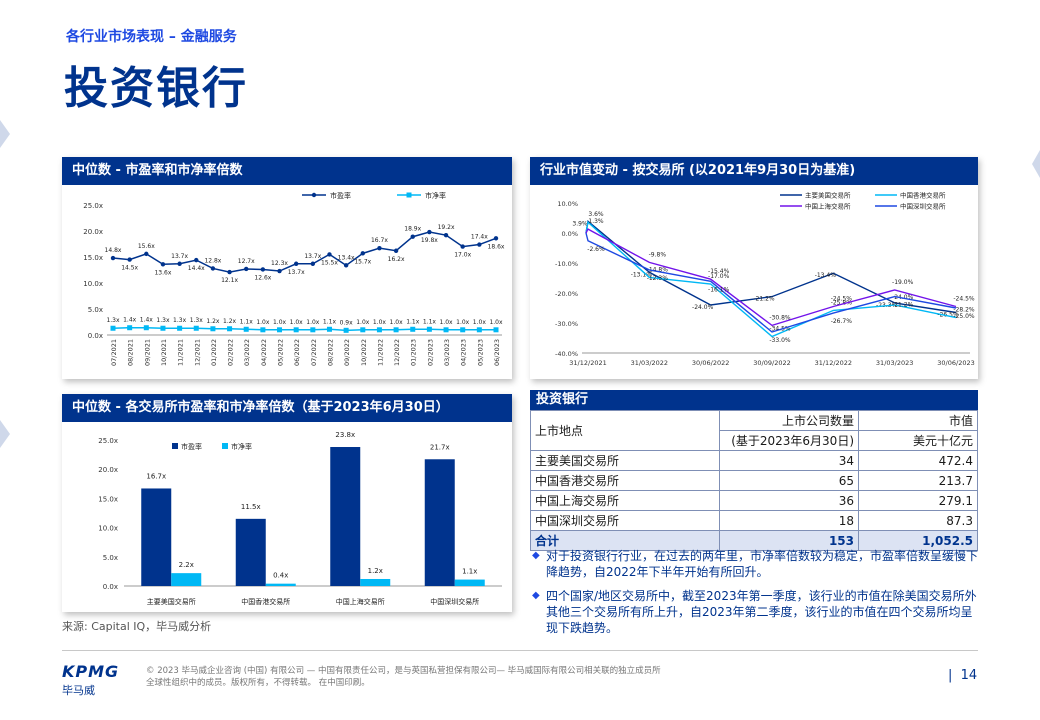 The height and width of the screenshot is (720, 1040). I want to click on data-label: 15.7x, so click(362, 261).